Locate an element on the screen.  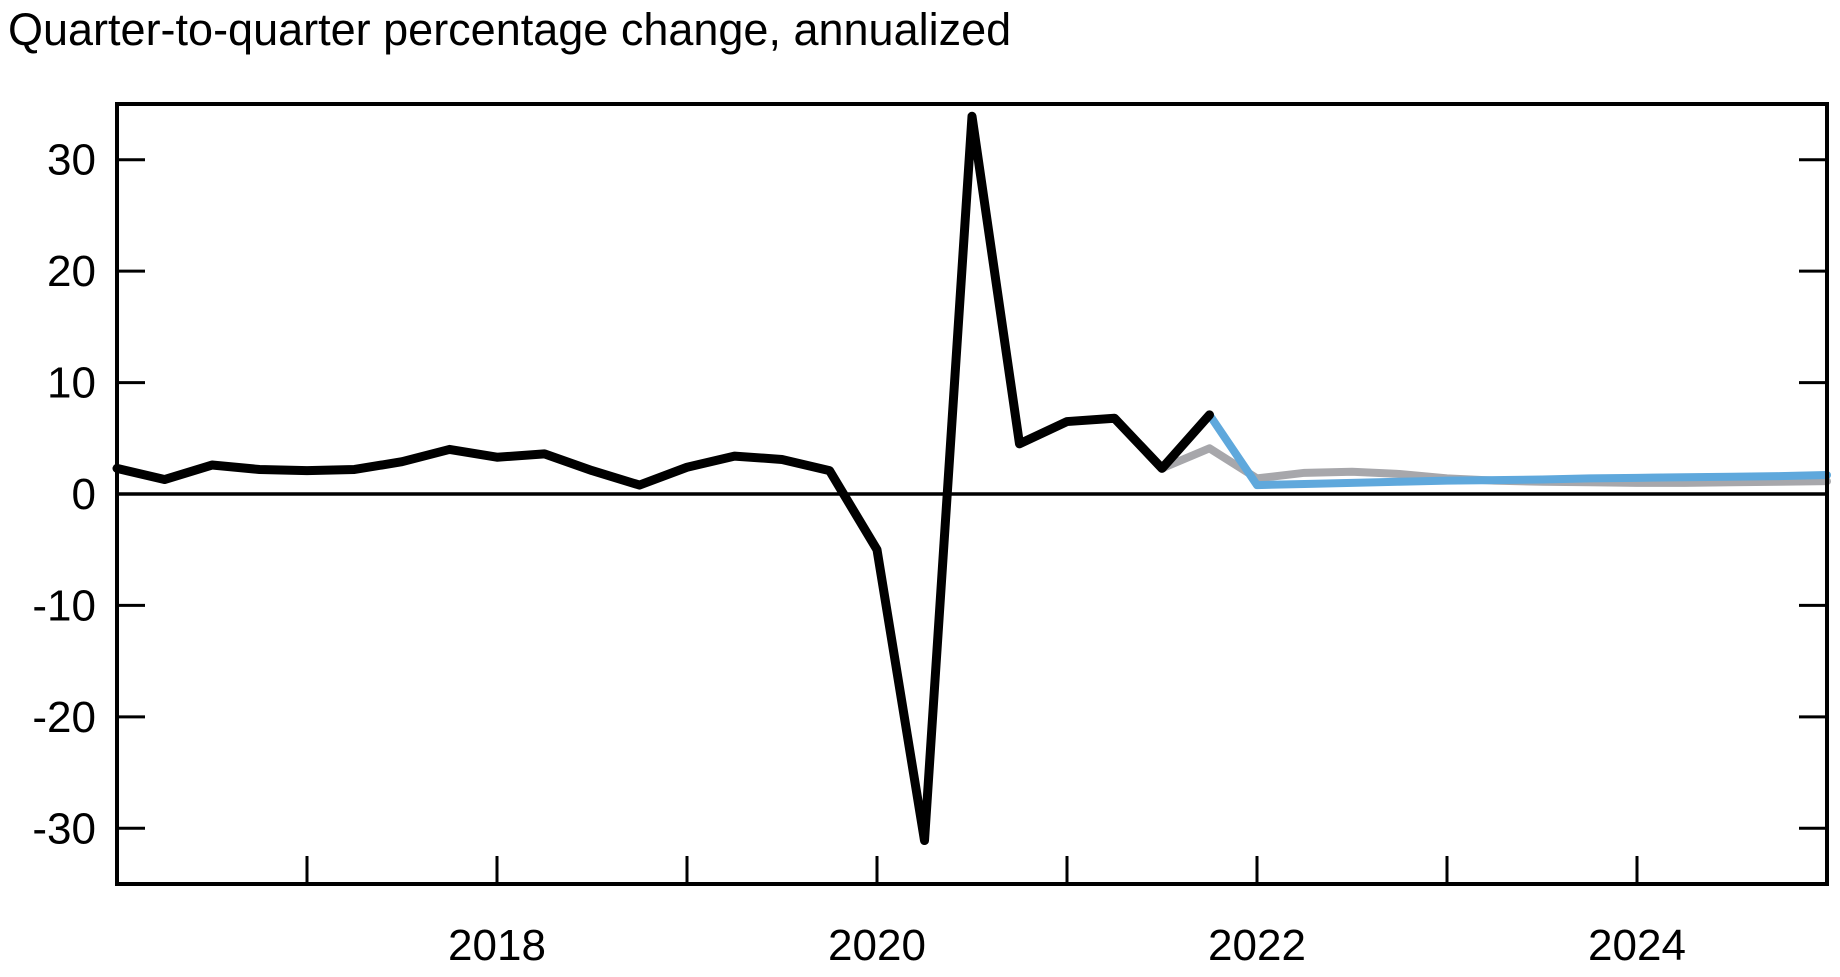
x-tick-label: 2020 is located at coordinates (877, 945).